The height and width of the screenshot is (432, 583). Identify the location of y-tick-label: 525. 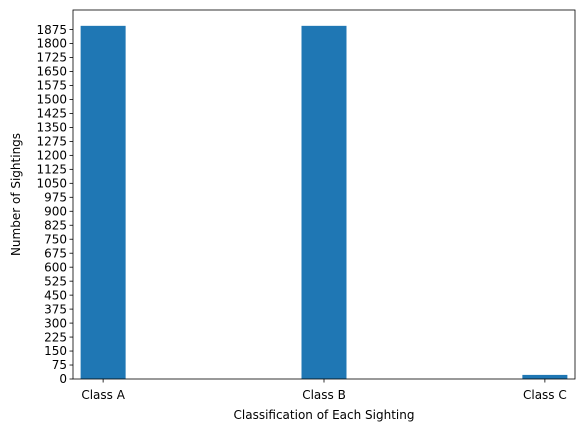
(55, 281).